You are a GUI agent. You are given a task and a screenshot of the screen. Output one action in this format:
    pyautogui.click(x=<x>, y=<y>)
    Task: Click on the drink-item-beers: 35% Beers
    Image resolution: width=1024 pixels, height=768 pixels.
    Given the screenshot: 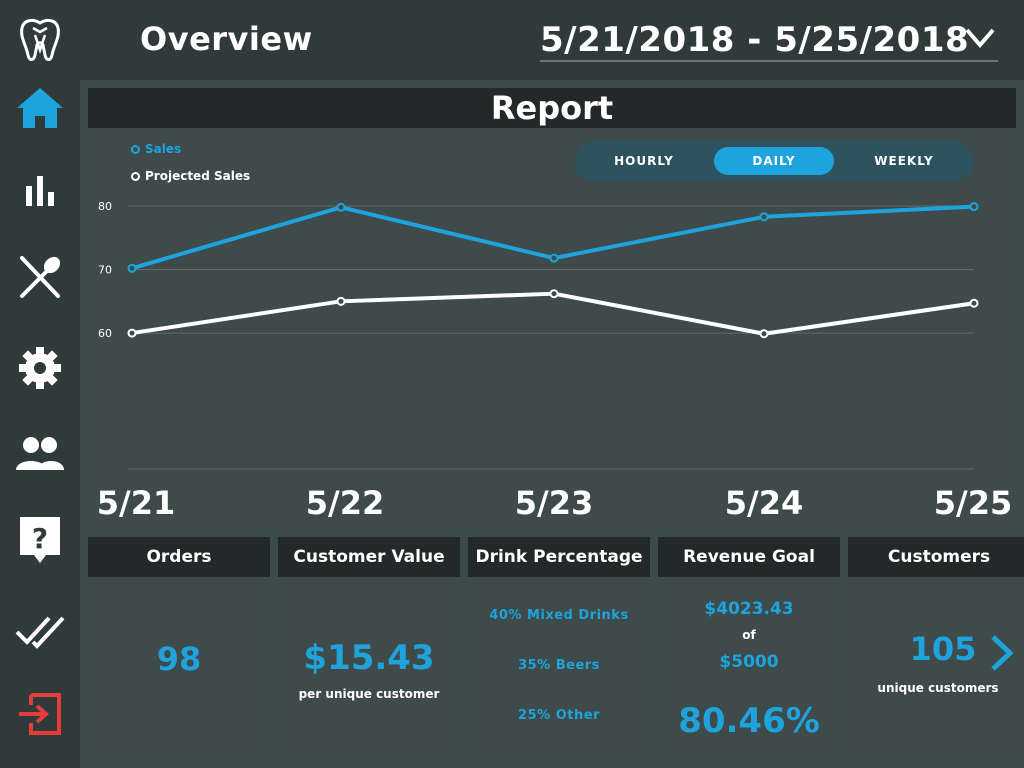 What is the action you would take?
    pyautogui.click(x=559, y=665)
    